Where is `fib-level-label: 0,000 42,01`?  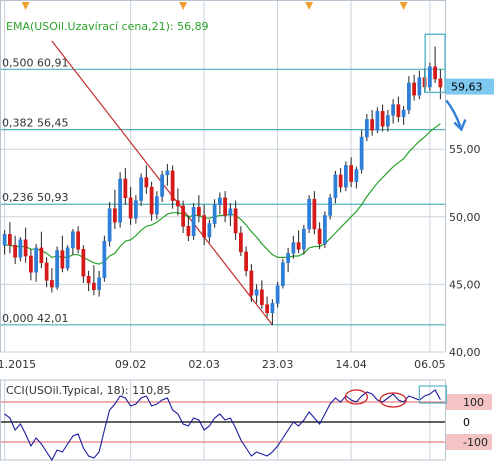 fib-level-label: 0,000 42,01 is located at coordinates (35, 318).